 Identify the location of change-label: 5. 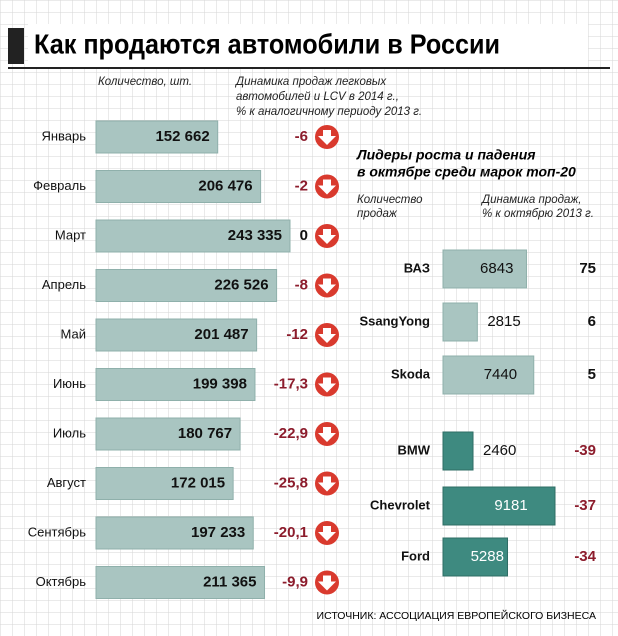
(592, 374).